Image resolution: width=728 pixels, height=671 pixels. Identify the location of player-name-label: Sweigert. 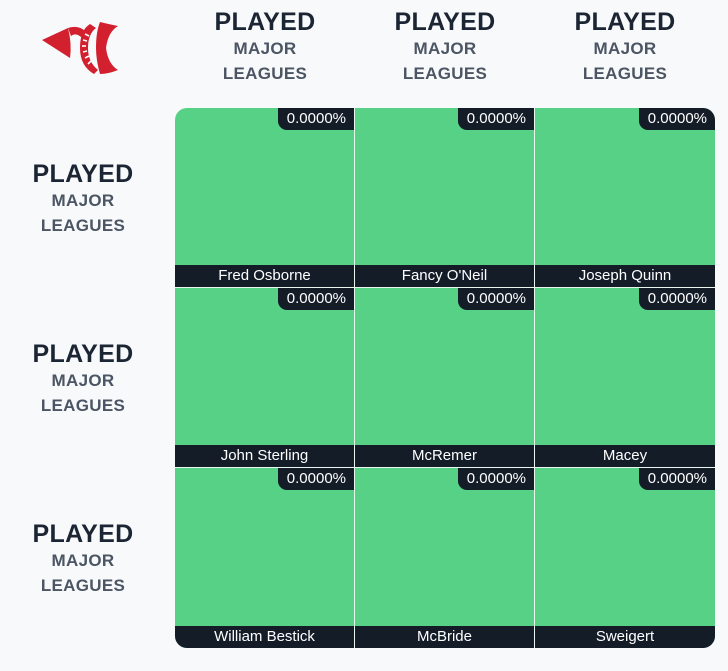
(625, 637).